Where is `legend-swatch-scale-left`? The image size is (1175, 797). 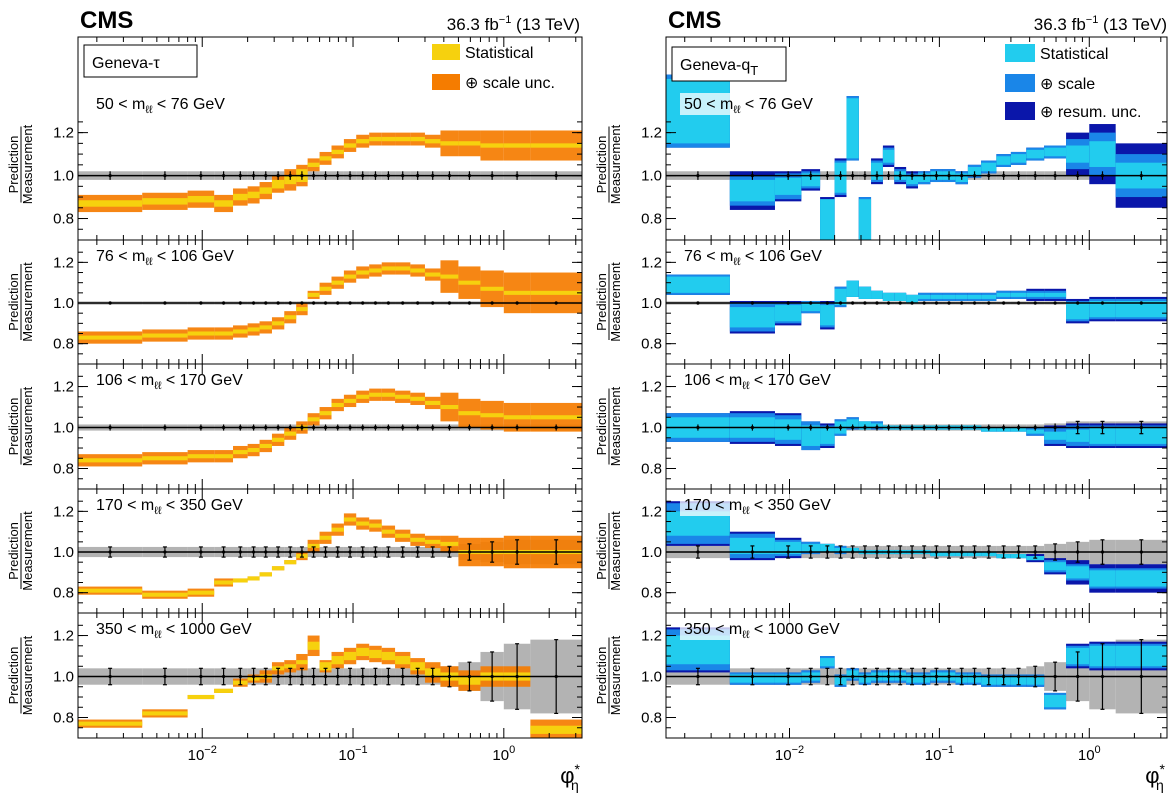
legend-swatch-scale-left is located at coordinates (446, 82).